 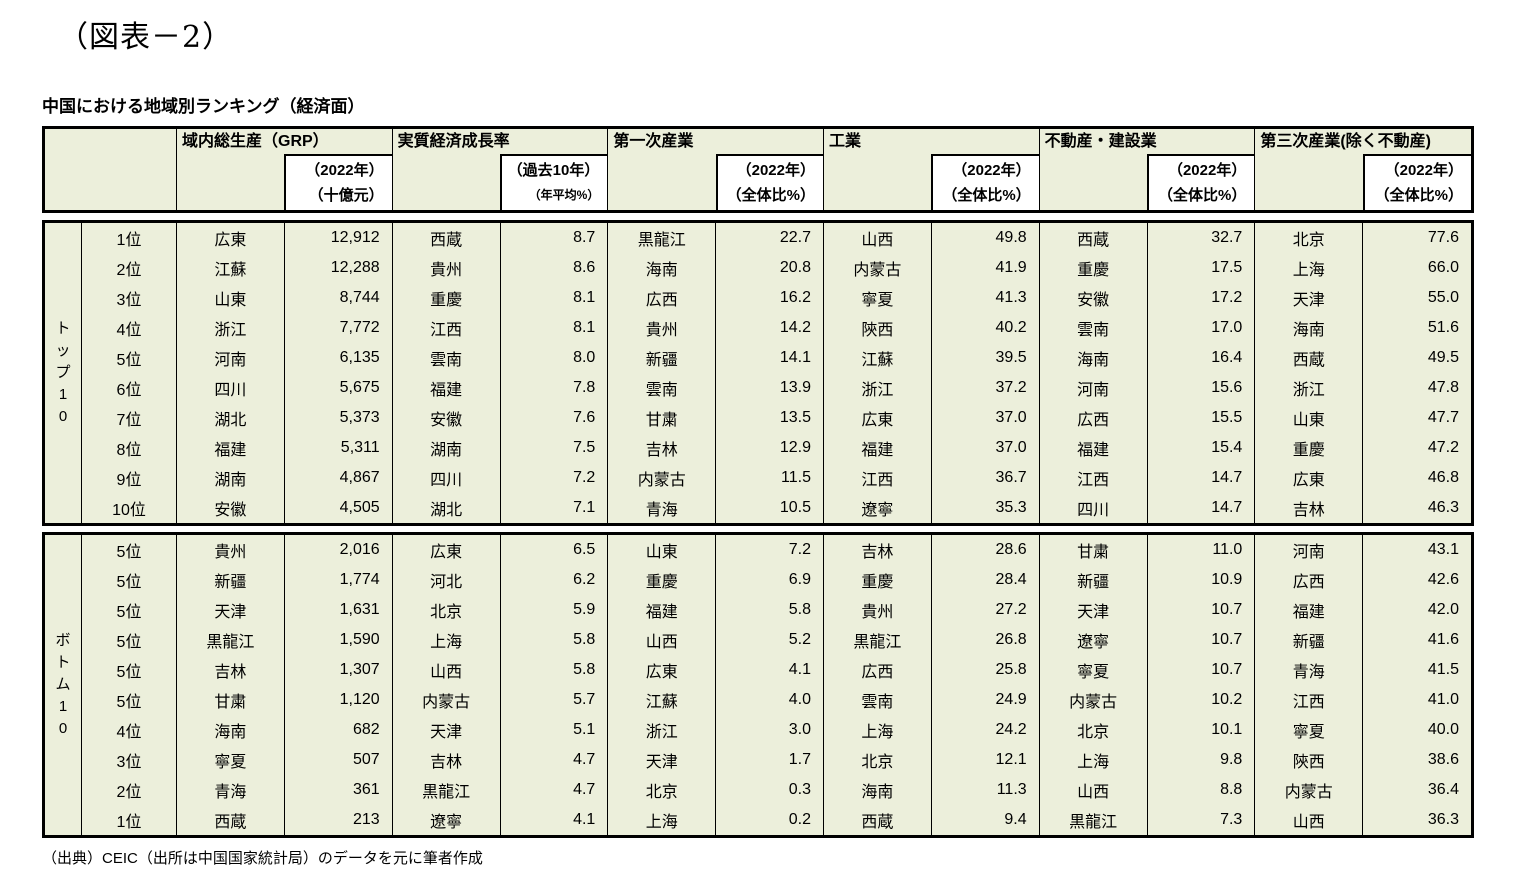 What do you see at coordinates (662, 418) in the screenshot?
I see `province-cell: 甘粛` at bounding box center [662, 418].